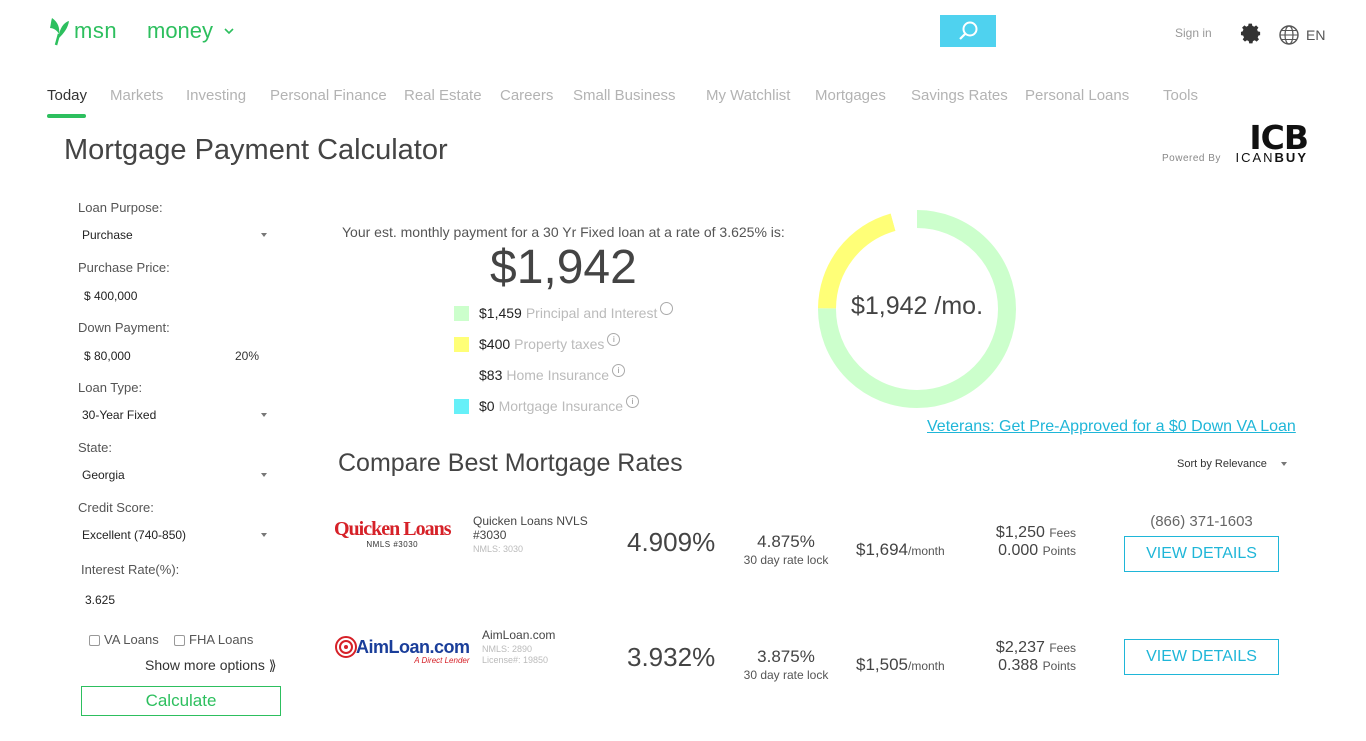 This screenshot has height=741, width=1366. I want to click on nav-item-personal-finance: Personal Finance, so click(328, 95).